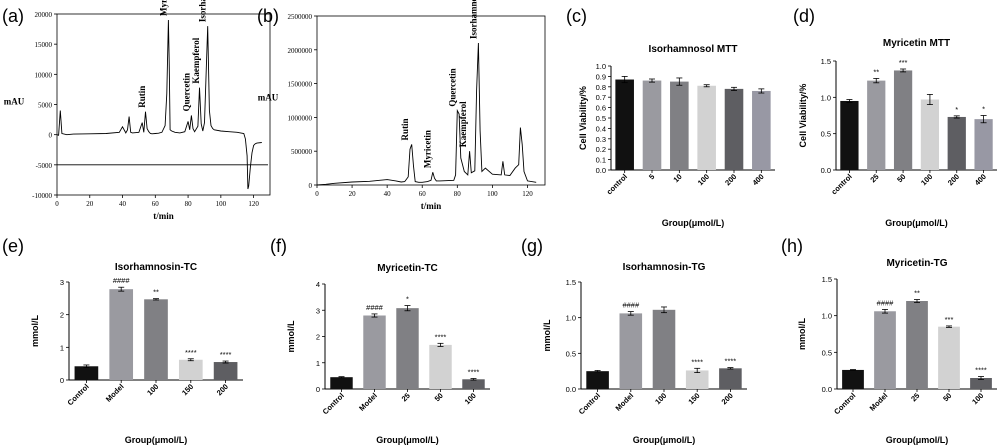  Describe the element at coordinates (677, 178) in the screenshot. I see `category-label: 10` at that location.